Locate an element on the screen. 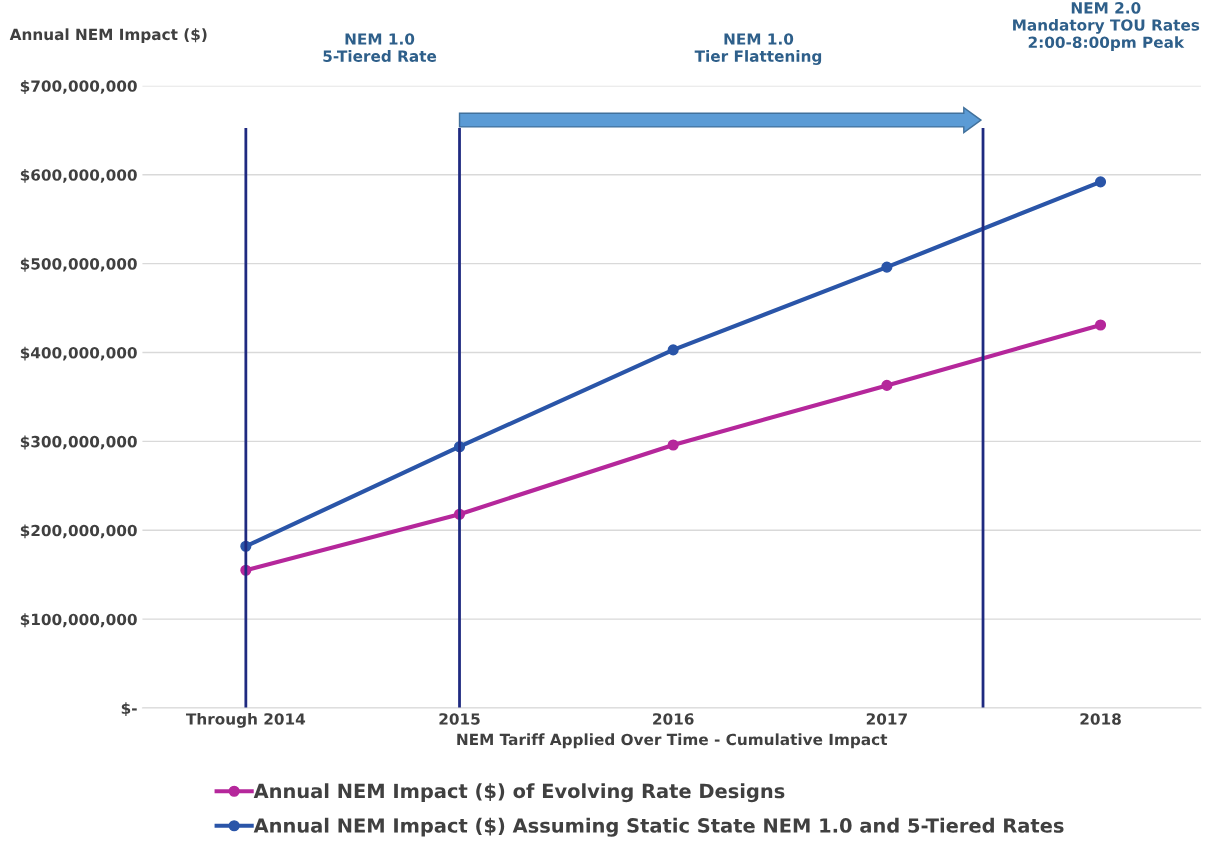 The width and height of the screenshot is (1207, 850). y-tick-label: $- is located at coordinates (129, 709).